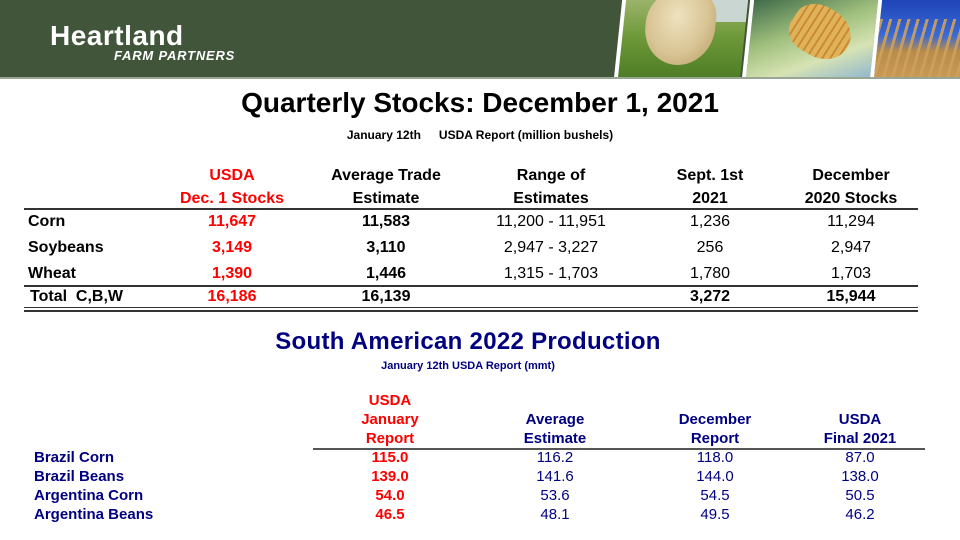  I want to click on row-label: Wheat, so click(52, 273).